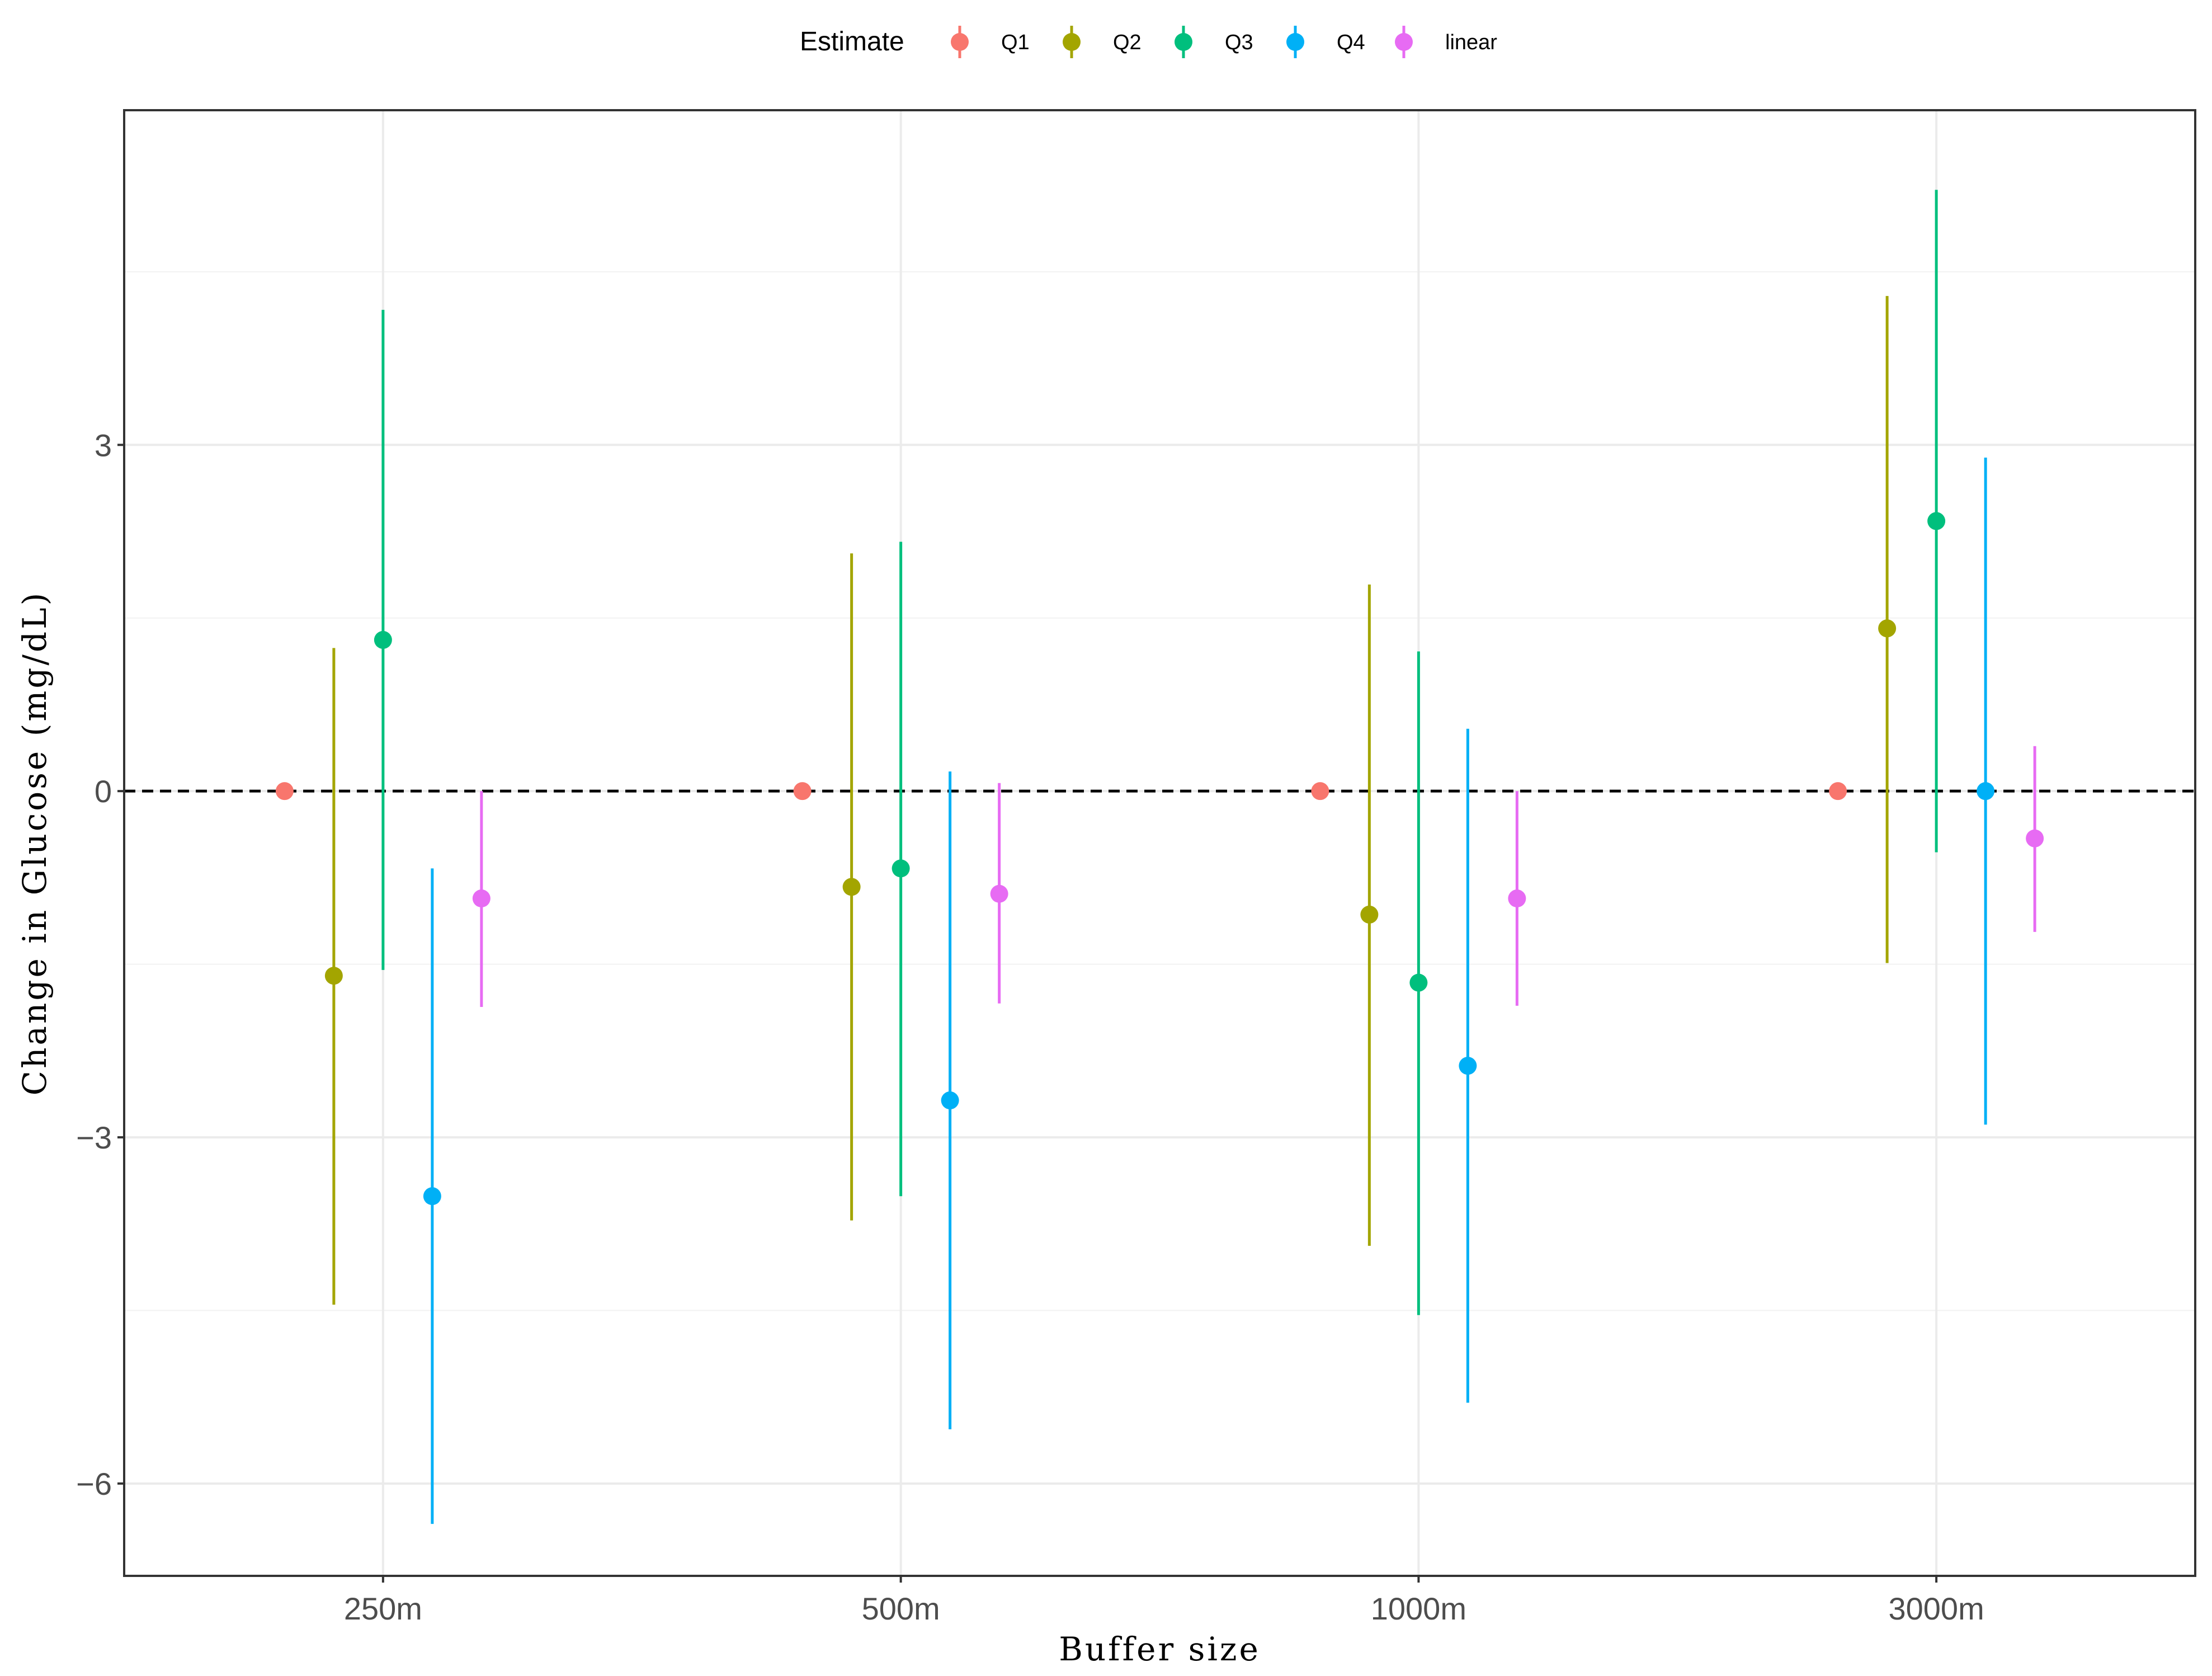  What do you see at coordinates (94, 1137) in the screenshot?
I see `y-tick-label: −3` at bounding box center [94, 1137].